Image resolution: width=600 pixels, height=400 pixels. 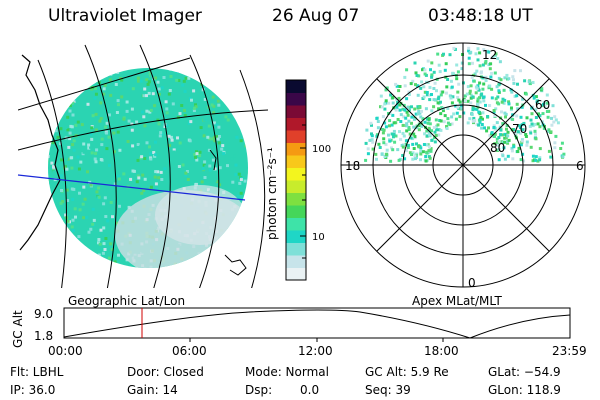 I want to click on mlat-label-60: 60, so click(x=542, y=105).